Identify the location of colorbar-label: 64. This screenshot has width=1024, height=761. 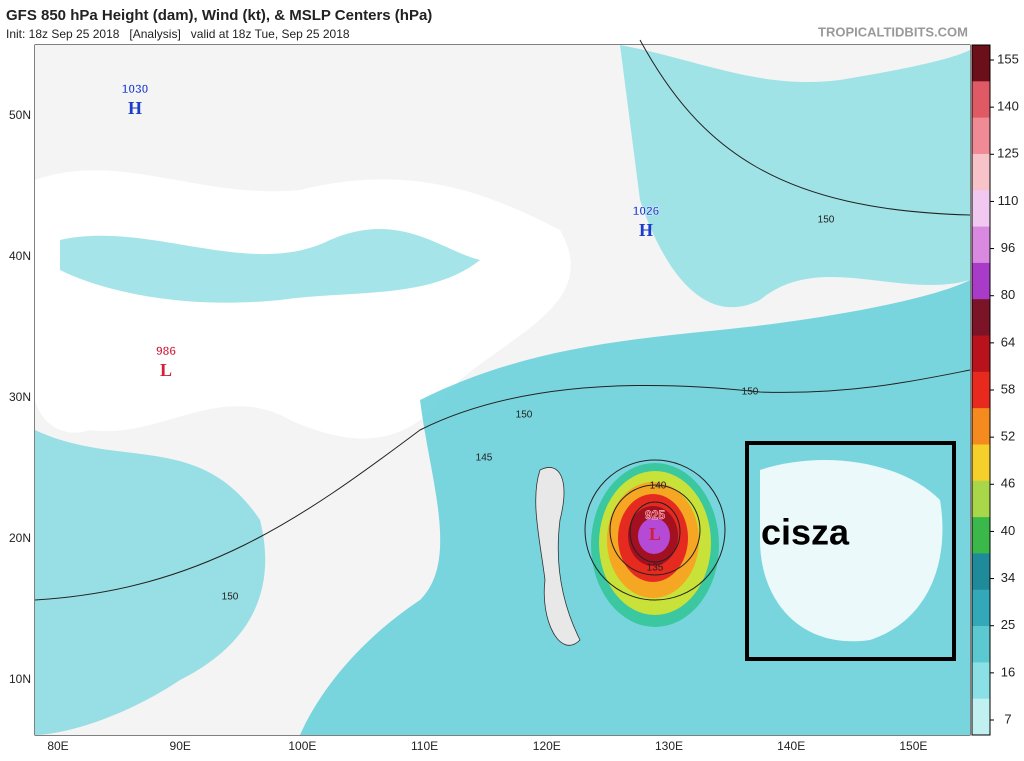
(1008, 341).